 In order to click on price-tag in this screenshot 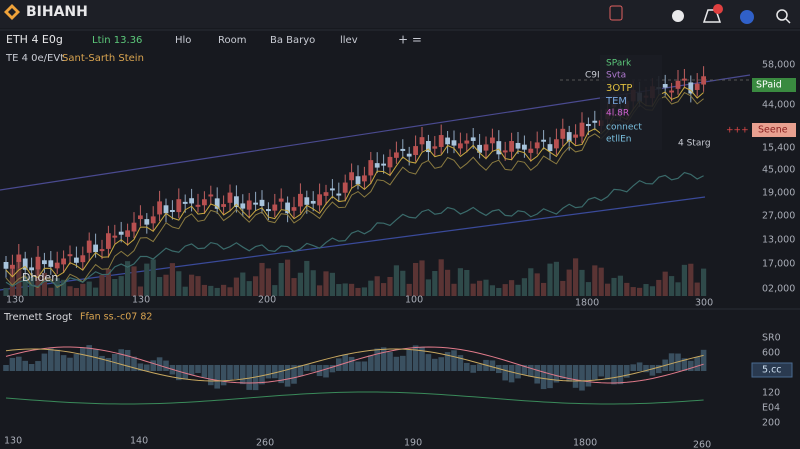, I will do `click(774, 85)`.